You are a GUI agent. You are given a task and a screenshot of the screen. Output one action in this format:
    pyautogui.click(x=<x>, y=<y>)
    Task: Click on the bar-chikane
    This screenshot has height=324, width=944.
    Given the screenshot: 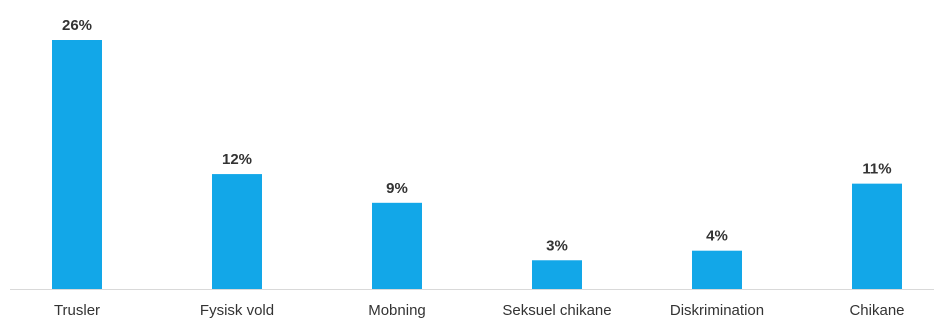 What is the action you would take?
    pyautogui.click(x=877, y=236)
    